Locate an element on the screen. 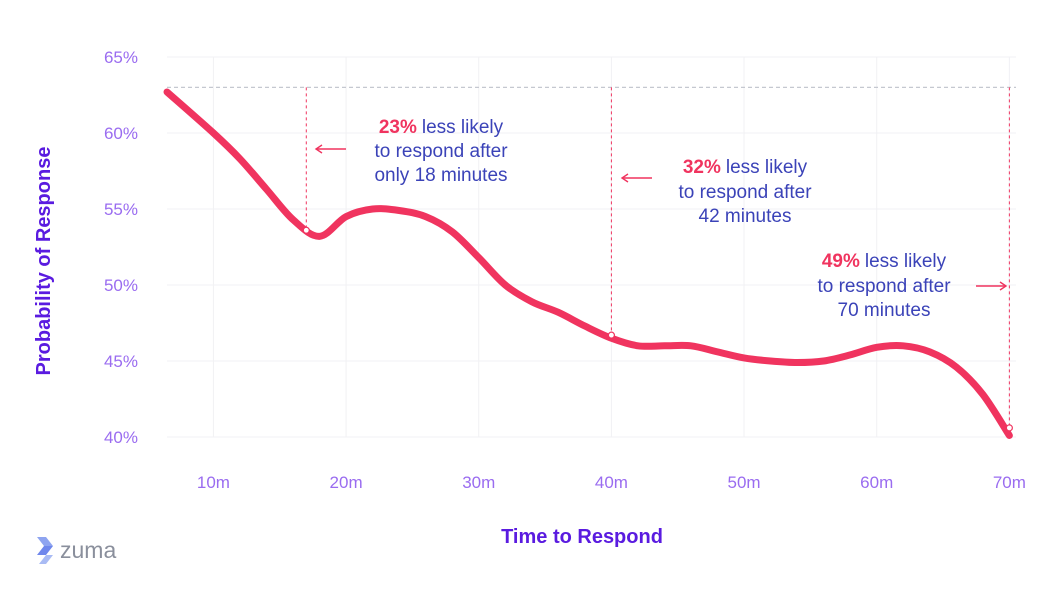 This screenshot has height=596, width=1064. annotation-3-arrow is located at coordinates (992, 286).